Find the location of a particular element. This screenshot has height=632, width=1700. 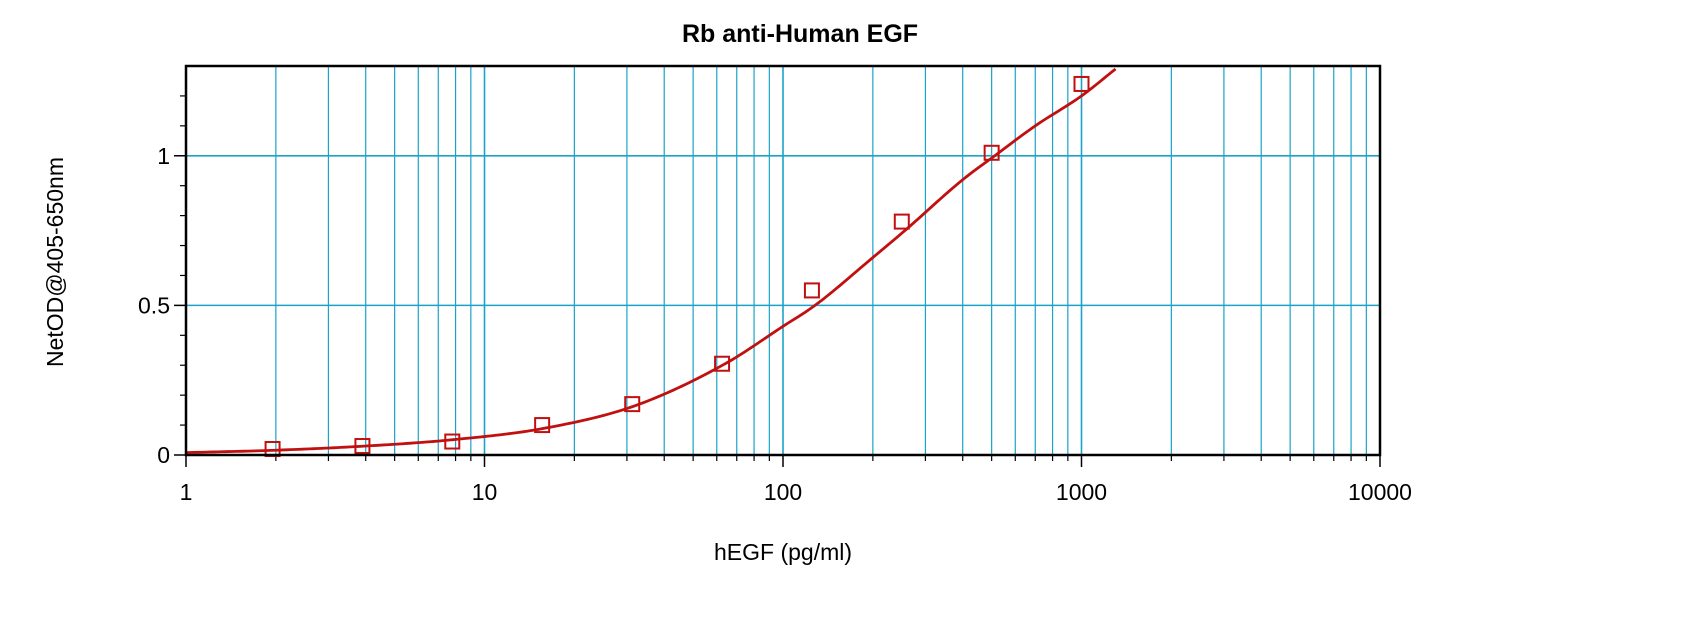

x-tick-label: 10000 is located at coordinates (1380, 492).